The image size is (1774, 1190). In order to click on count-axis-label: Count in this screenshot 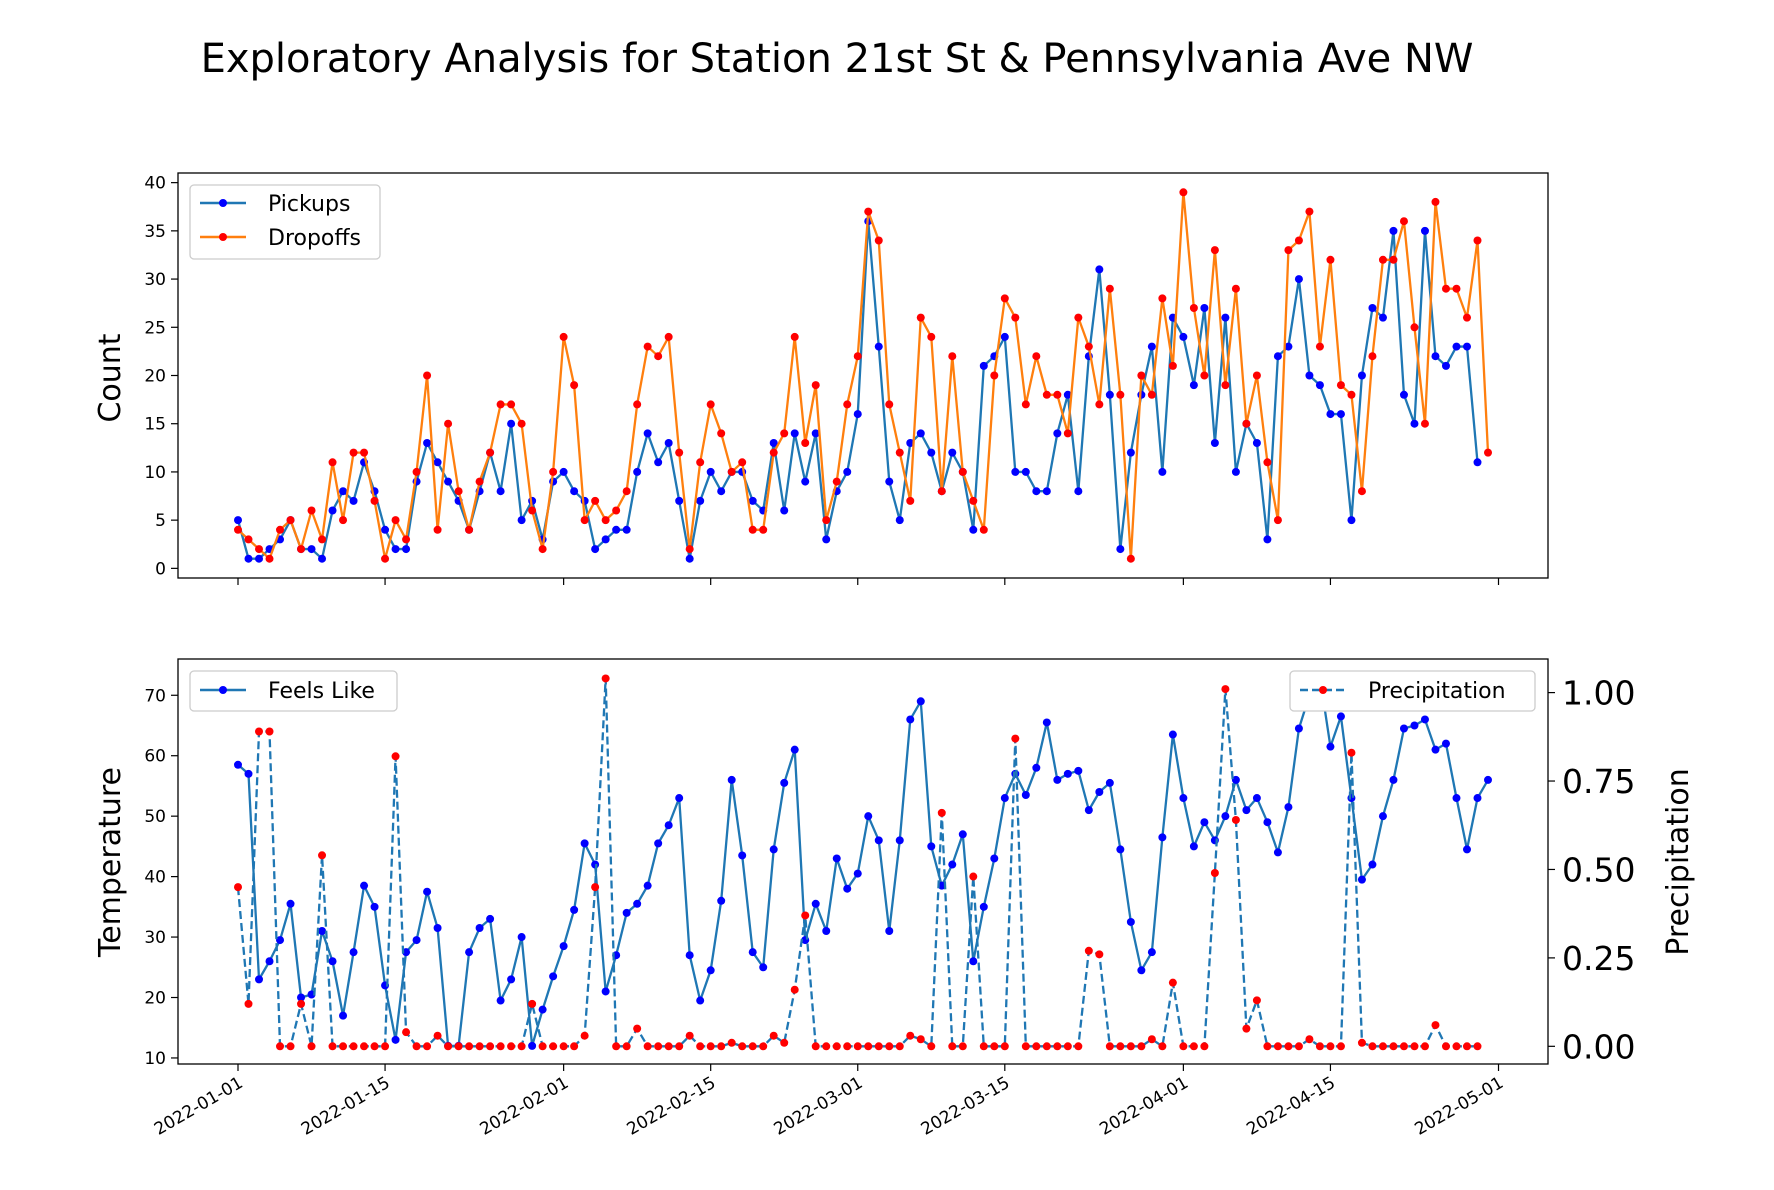, I will do `click(110, 377)`.